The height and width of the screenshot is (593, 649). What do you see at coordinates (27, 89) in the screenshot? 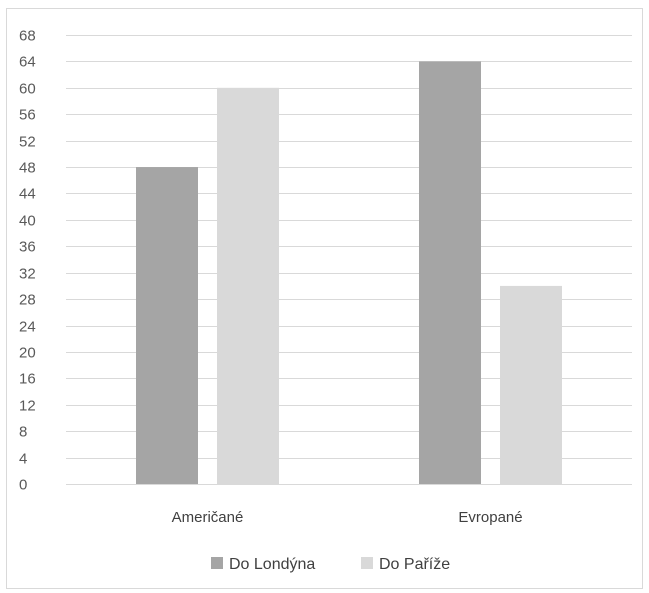
I see `y-tick-label: 60` at bounding box center [27, 89].